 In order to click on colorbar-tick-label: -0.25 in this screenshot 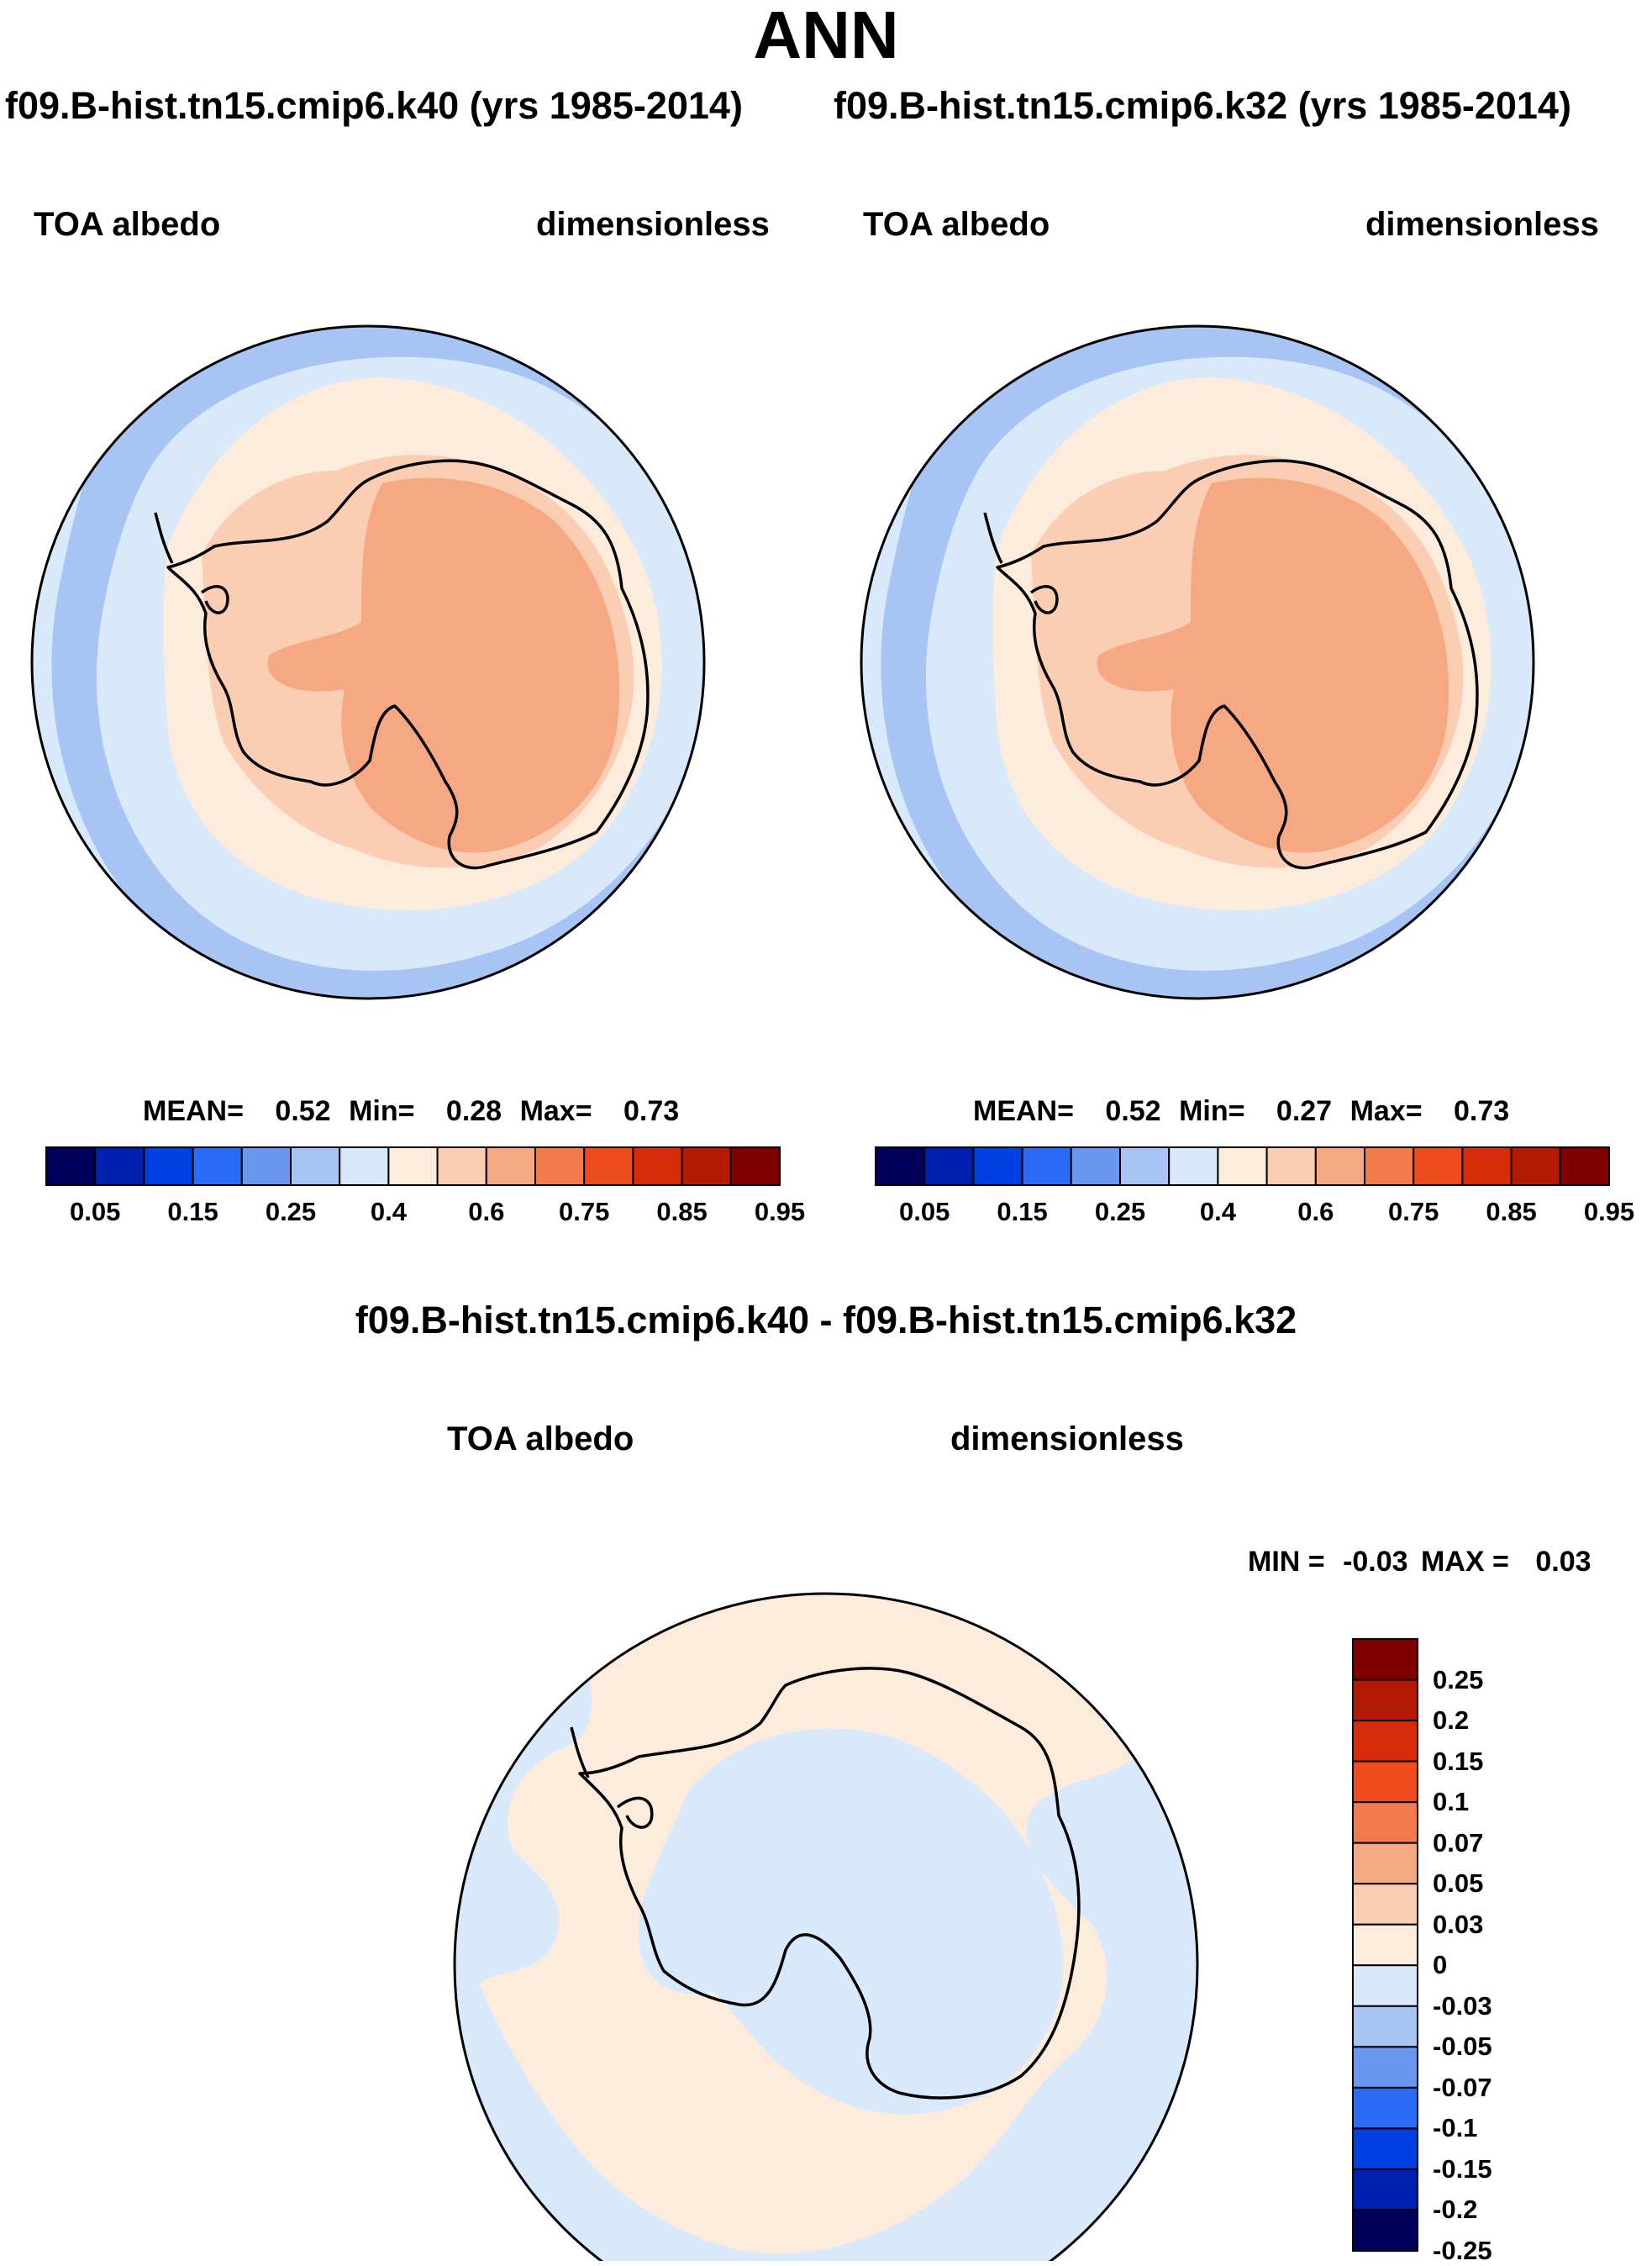, I will do `click(1462, 2250)`.